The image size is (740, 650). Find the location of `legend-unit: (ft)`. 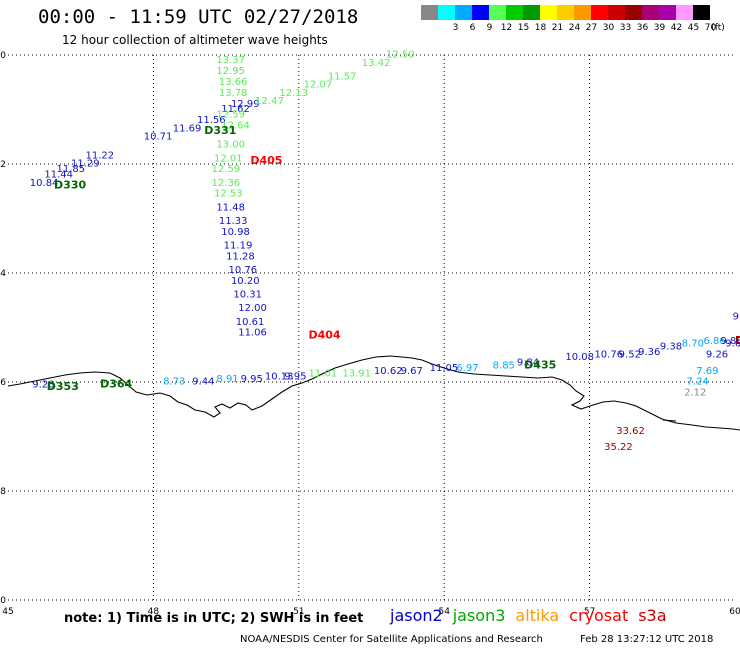

legend-unit: (ft) is located at coordinates (718, 28).